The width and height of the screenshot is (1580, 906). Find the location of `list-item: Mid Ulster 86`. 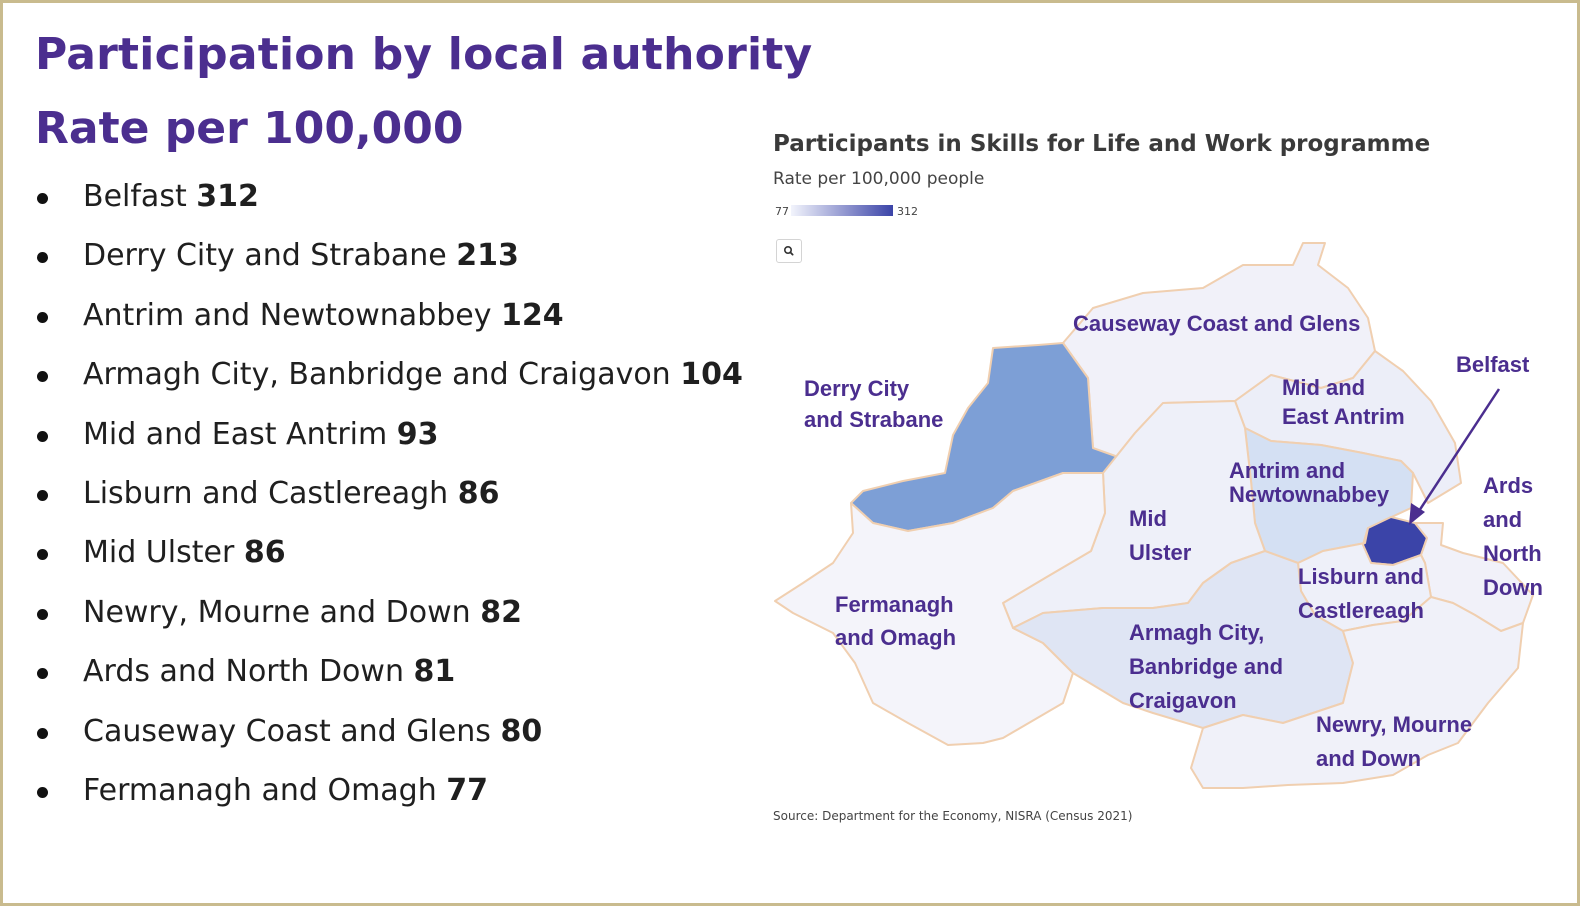

list-item: Mid Ulster 86 is located at coordinates (388, 554).